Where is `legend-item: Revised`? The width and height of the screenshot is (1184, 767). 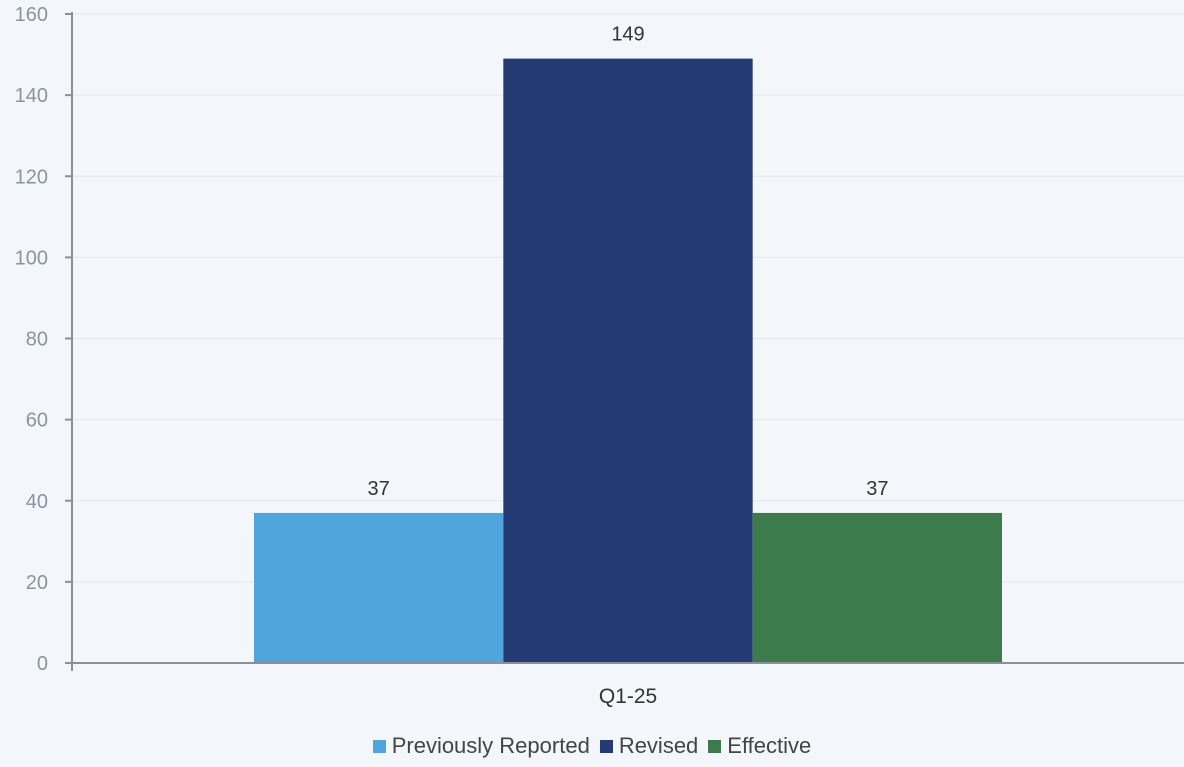 legend-item: Revised is located at coordinates (649, 746).